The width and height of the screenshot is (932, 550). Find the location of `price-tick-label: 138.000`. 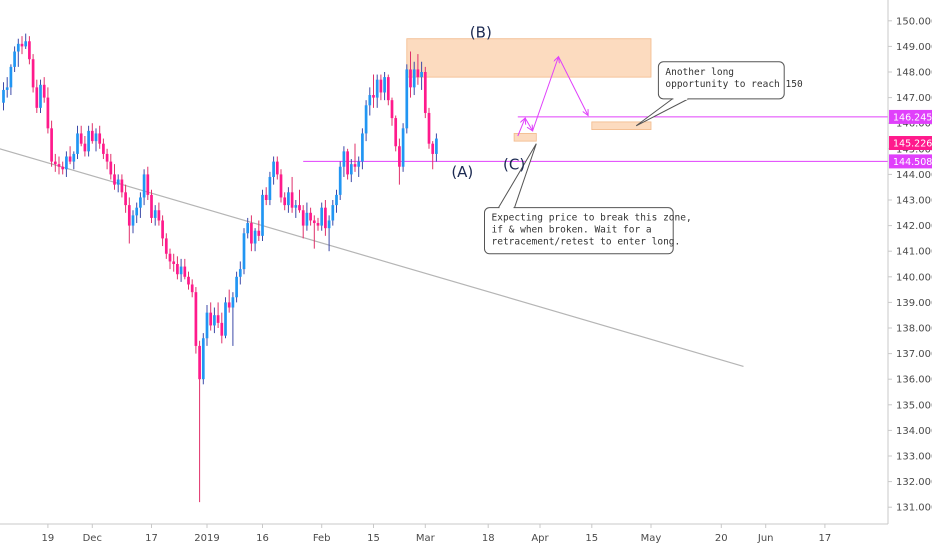

price-tick-label: 138.000 is located at coordinates (914, 329).